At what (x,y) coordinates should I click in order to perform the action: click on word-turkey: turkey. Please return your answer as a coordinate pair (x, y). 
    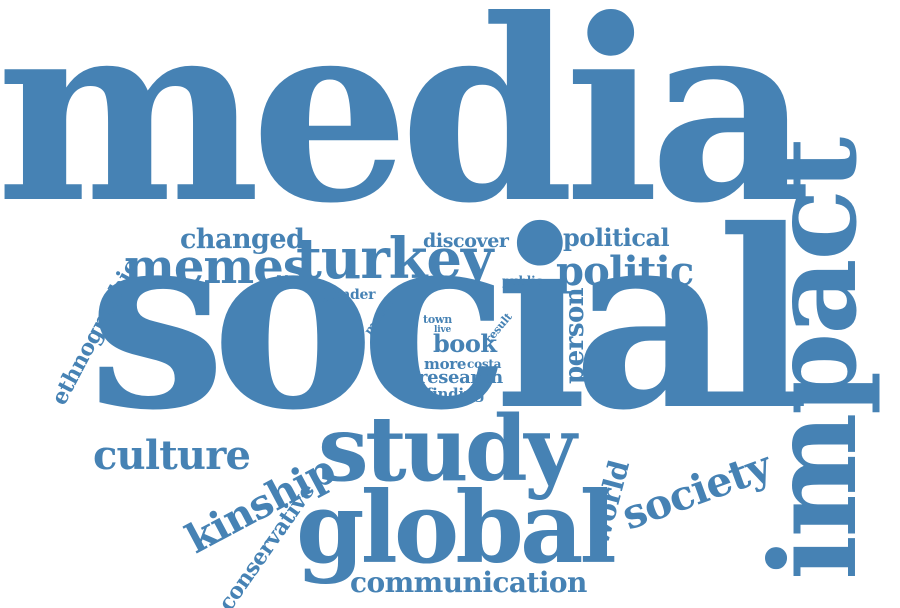
    Looking at the image, I should click on (394, 259).